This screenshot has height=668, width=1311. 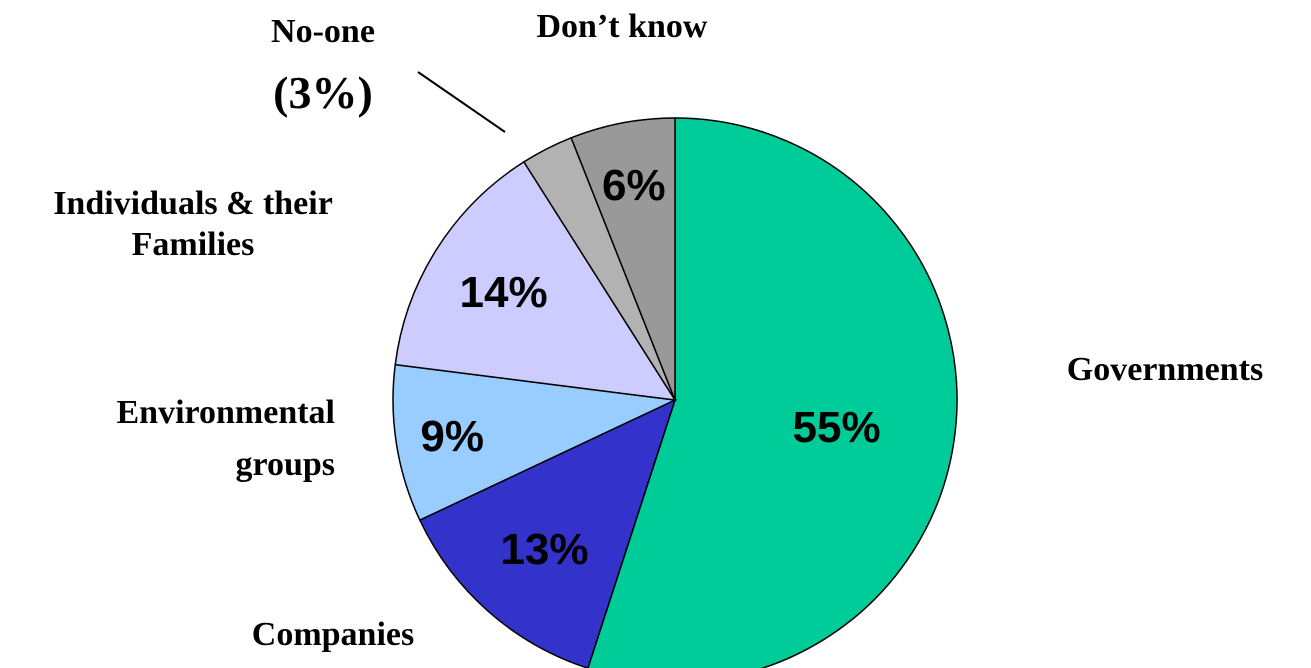 I want to click on pie-slice-companies, so click(x=547, y=533).